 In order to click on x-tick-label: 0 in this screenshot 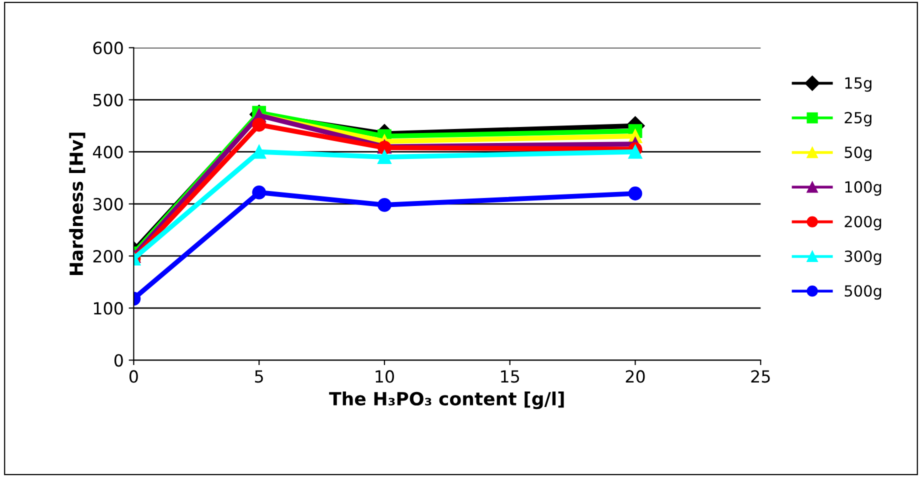, I will do `click(133, 376)`.